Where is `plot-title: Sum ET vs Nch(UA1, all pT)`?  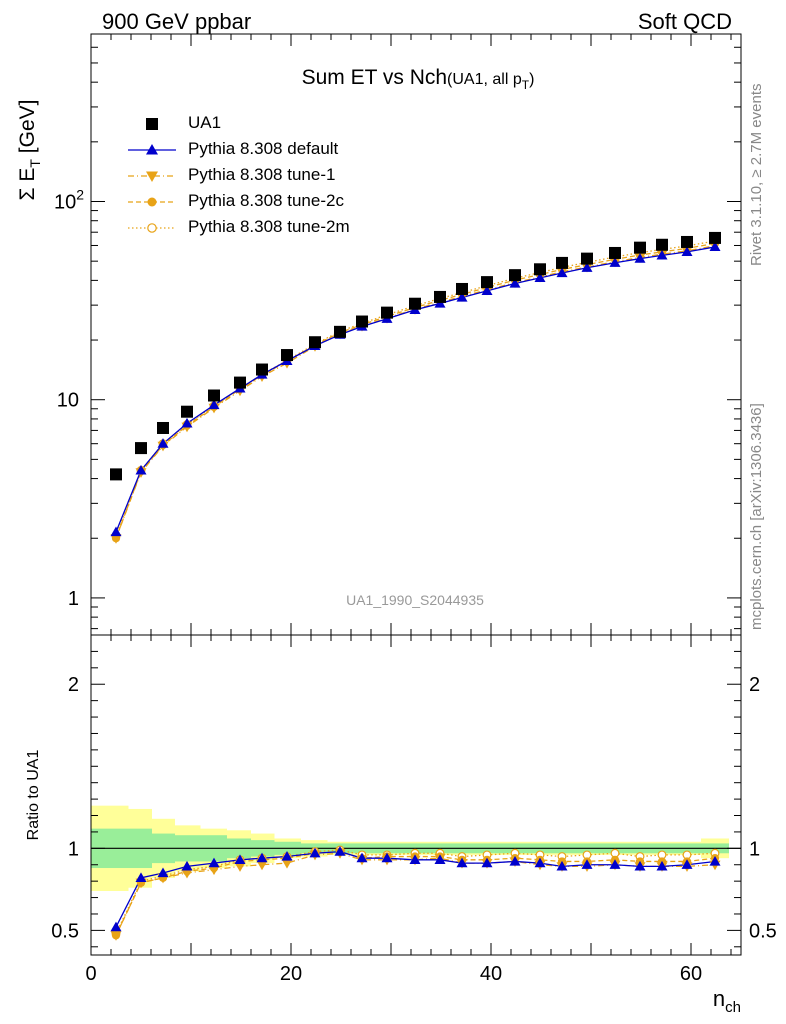
plot-title: Sum ET vs Nch(UA1, all pT) is located at coordinates (418, 79).